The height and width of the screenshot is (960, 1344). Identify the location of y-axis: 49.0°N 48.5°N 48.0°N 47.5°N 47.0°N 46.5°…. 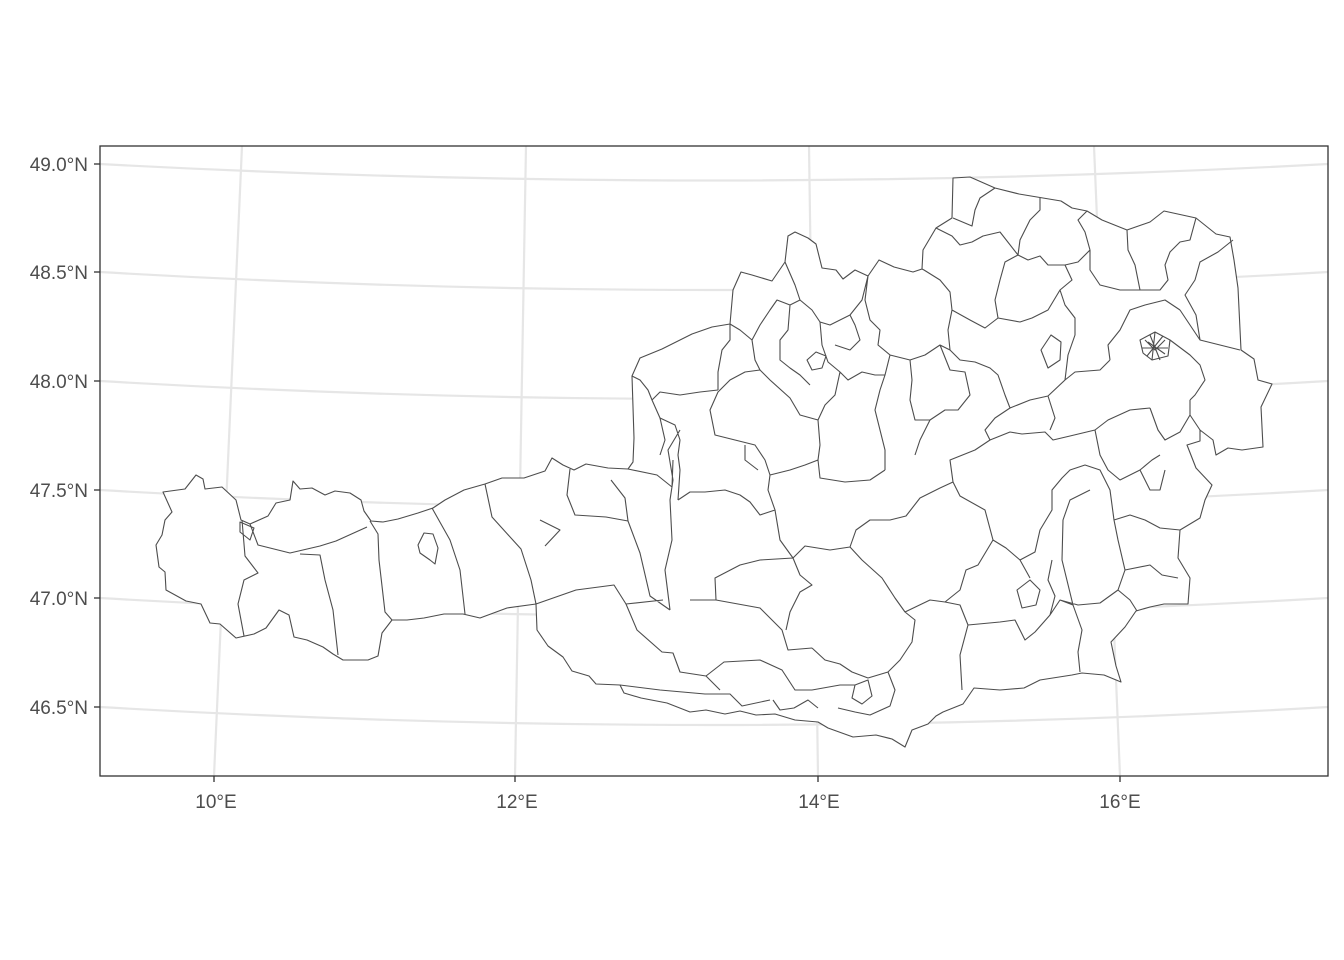
(65, 437).